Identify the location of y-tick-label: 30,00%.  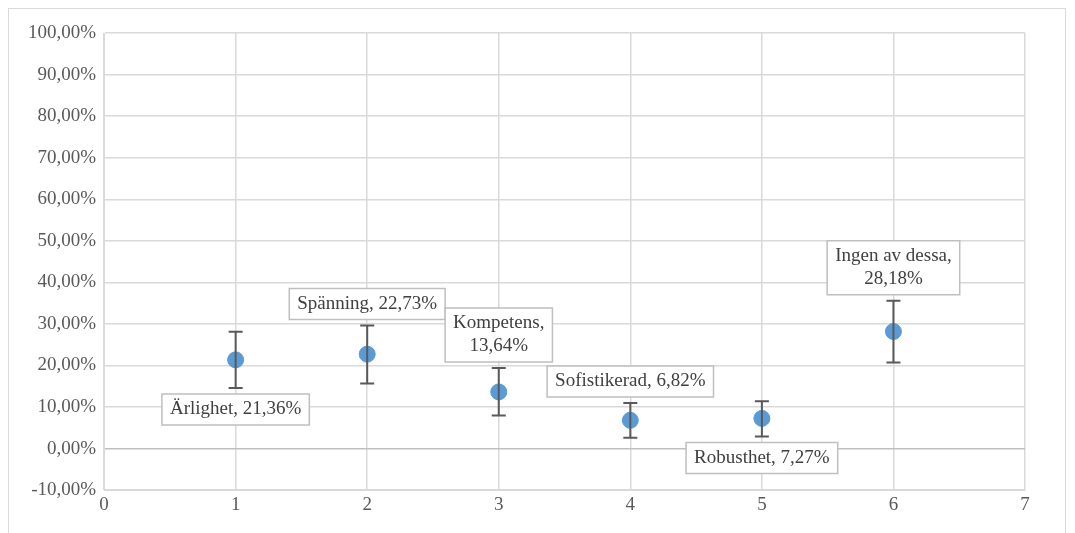
(67, 322).